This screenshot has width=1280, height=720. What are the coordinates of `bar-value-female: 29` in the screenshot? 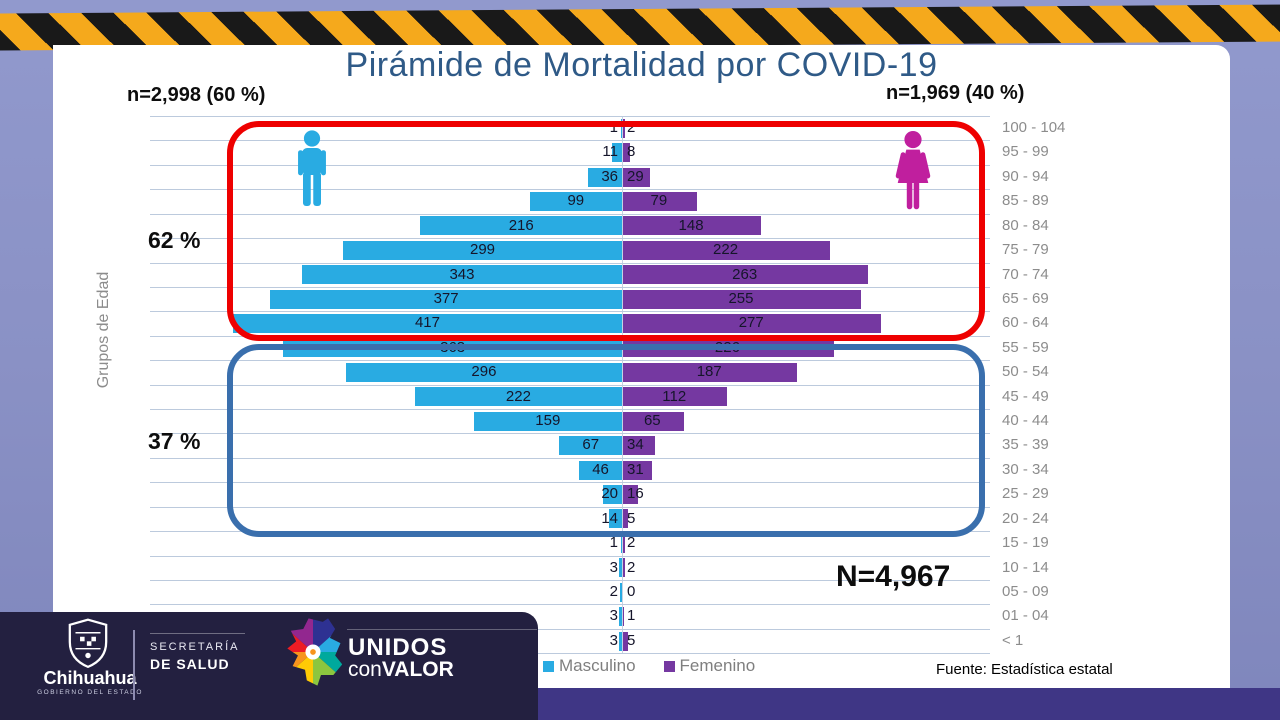 It's located at (635, 176).